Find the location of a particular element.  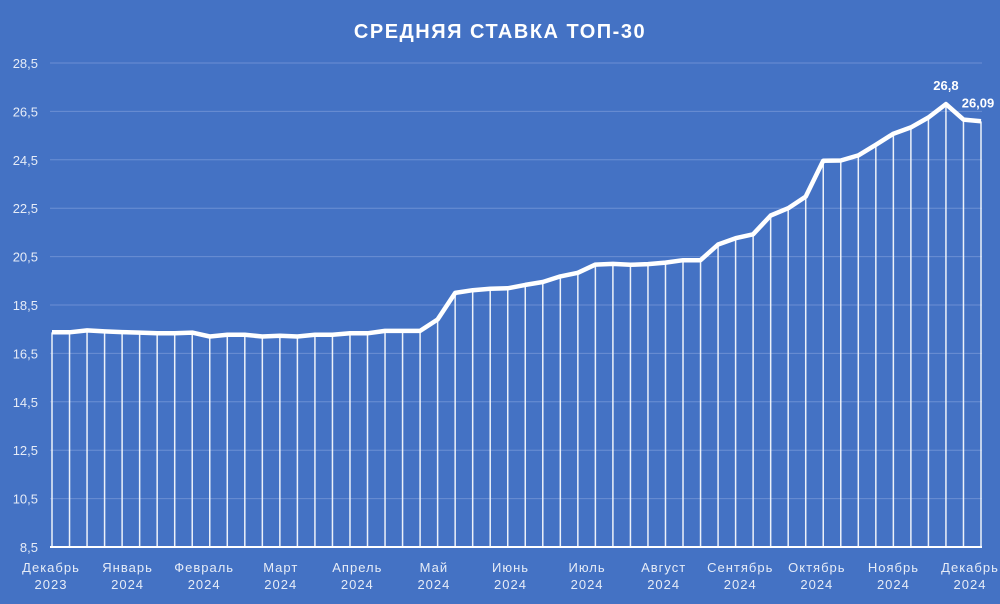

y-tick-label: 12,5 is located at coordinates (25, 450).